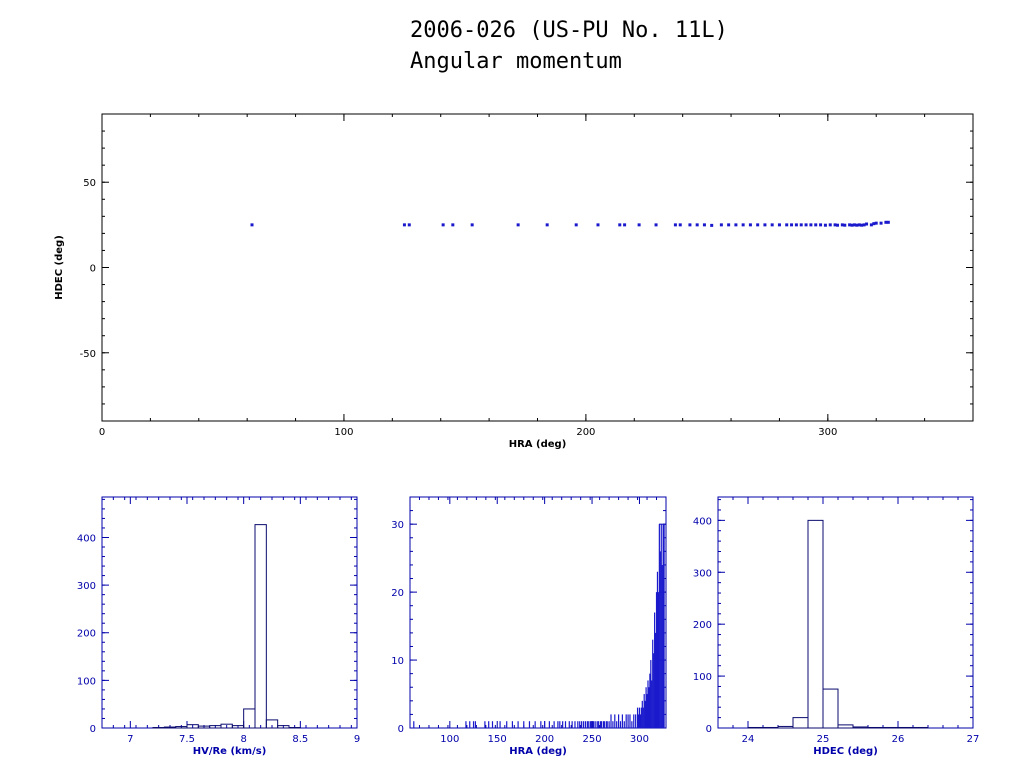 This screenshot has width=1024, height=768. I want to click on y-tick-label: 30, so click(397, 525).